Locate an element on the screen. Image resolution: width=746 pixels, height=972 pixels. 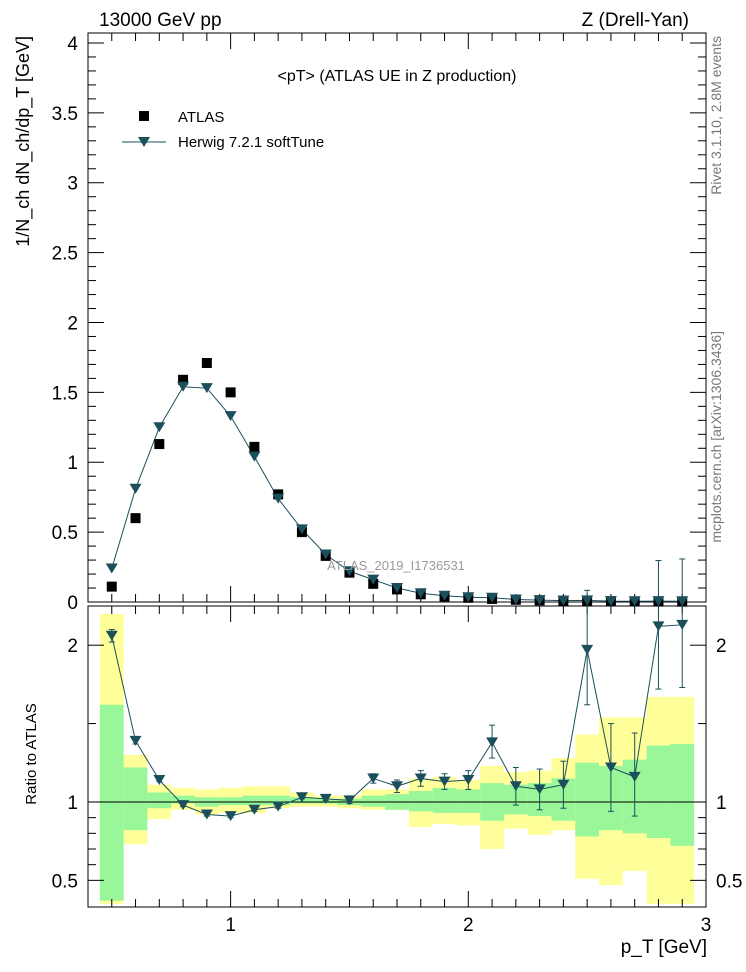
main-y-tick-label: 1 is located at coordinates (72, 463).